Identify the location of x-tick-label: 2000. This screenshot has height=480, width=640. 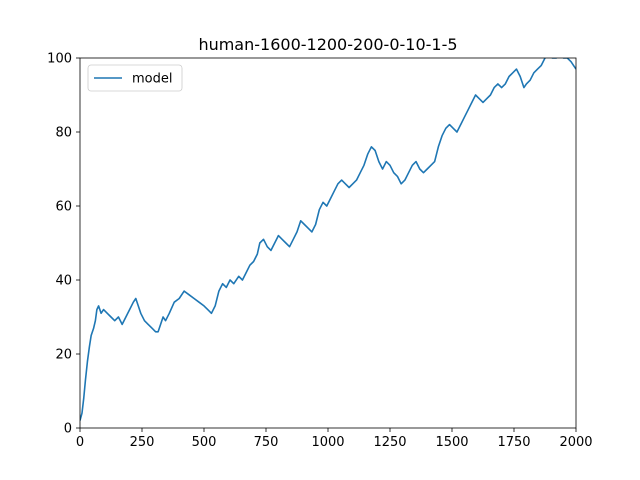
(575, 442).